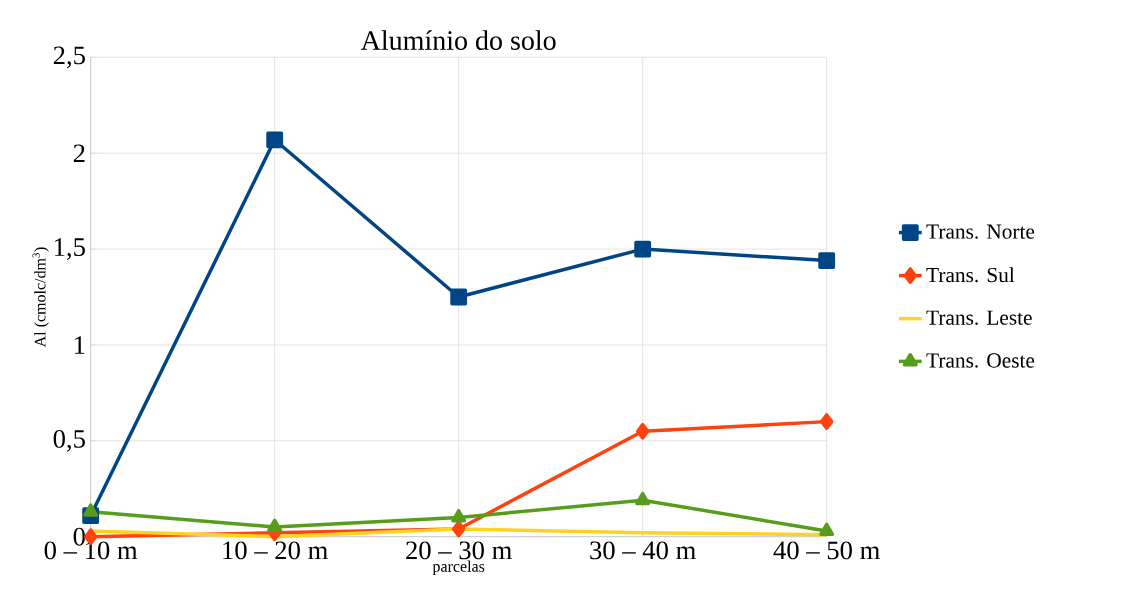  What do you see at coordinates (69, 57) in the screenshot?
I see `y-tick-label: 2,5` at bounding box center [69, 57].